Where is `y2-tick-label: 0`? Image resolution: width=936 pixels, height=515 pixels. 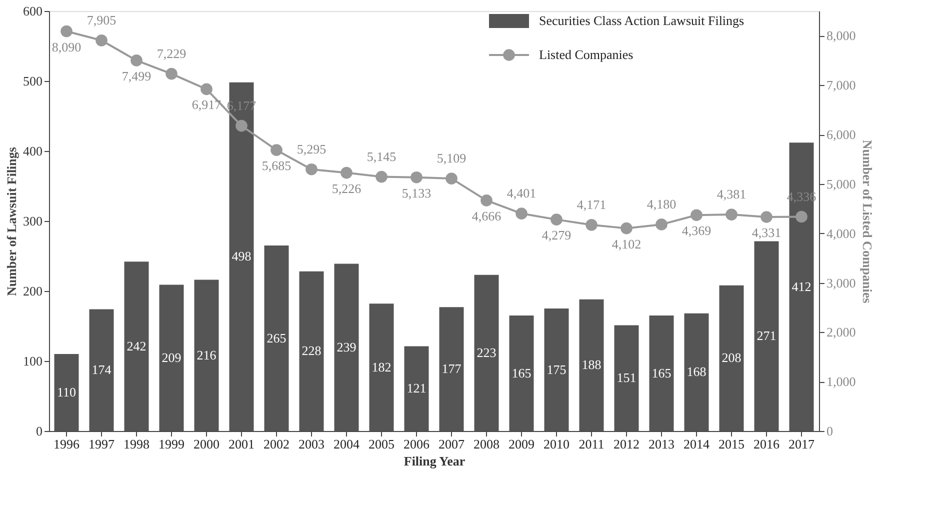 y2-tick-label: 0 is located at coordinates (829, 431).